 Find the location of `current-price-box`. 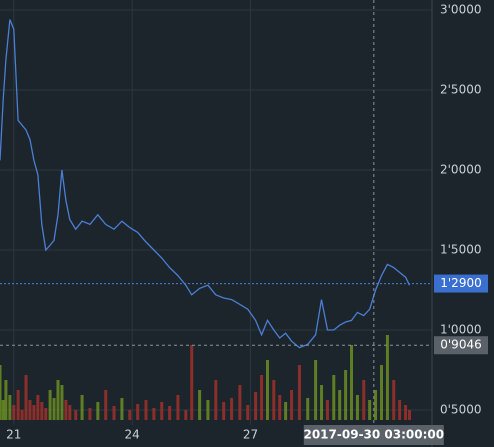

current-price-box is located at coordinates (461, 283).